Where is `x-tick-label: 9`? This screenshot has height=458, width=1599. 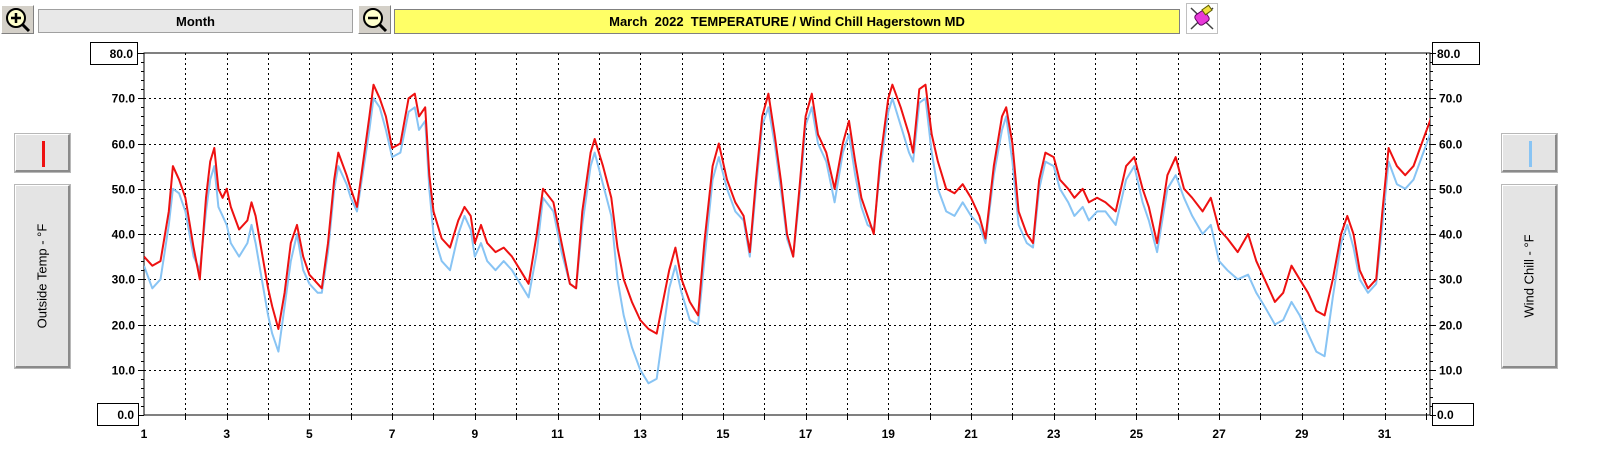
x-tick-label: 9 is located at coordinates (474, 434).